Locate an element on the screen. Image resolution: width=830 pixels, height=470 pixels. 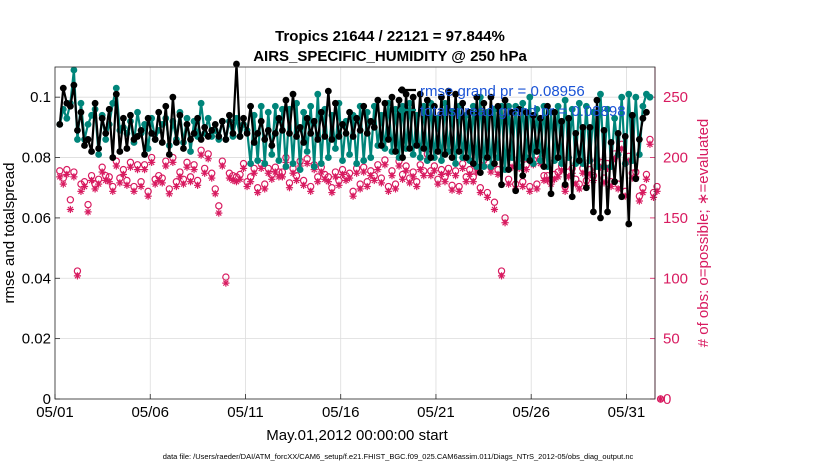
left-y-tick-label: 0.02 is located at coordinates (36, 339).